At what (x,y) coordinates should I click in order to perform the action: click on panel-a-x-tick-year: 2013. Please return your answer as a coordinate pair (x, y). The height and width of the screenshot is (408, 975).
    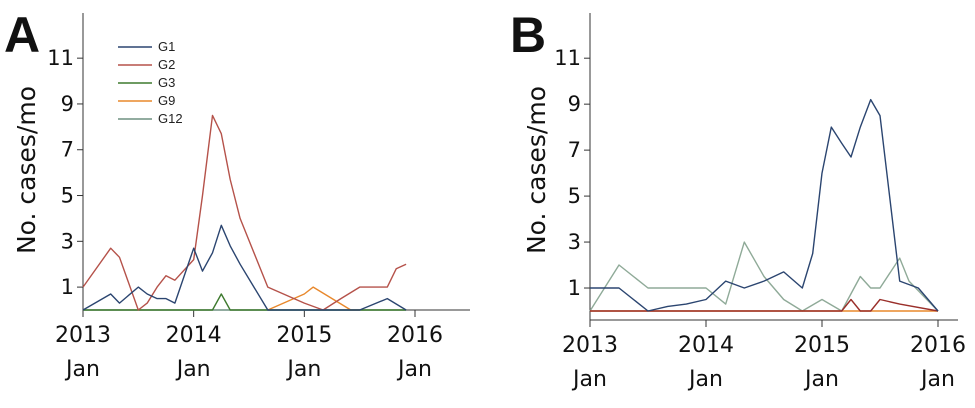
    Looking at the image, I should click on (83, 335).